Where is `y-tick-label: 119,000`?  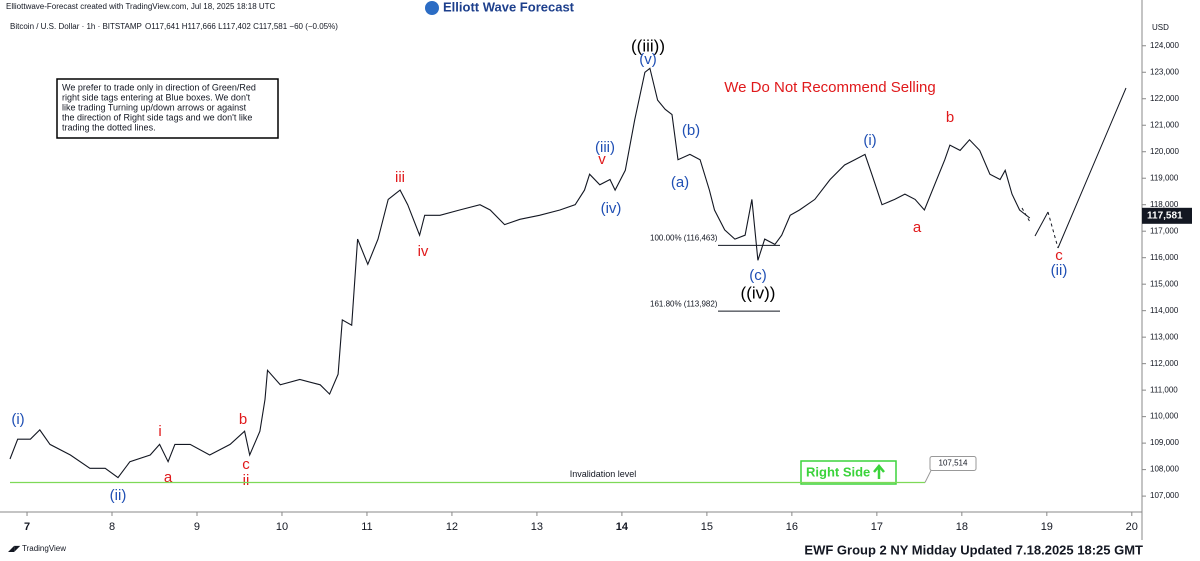
y-tick-label: 119,000 is located at coordinates (1164, 177).